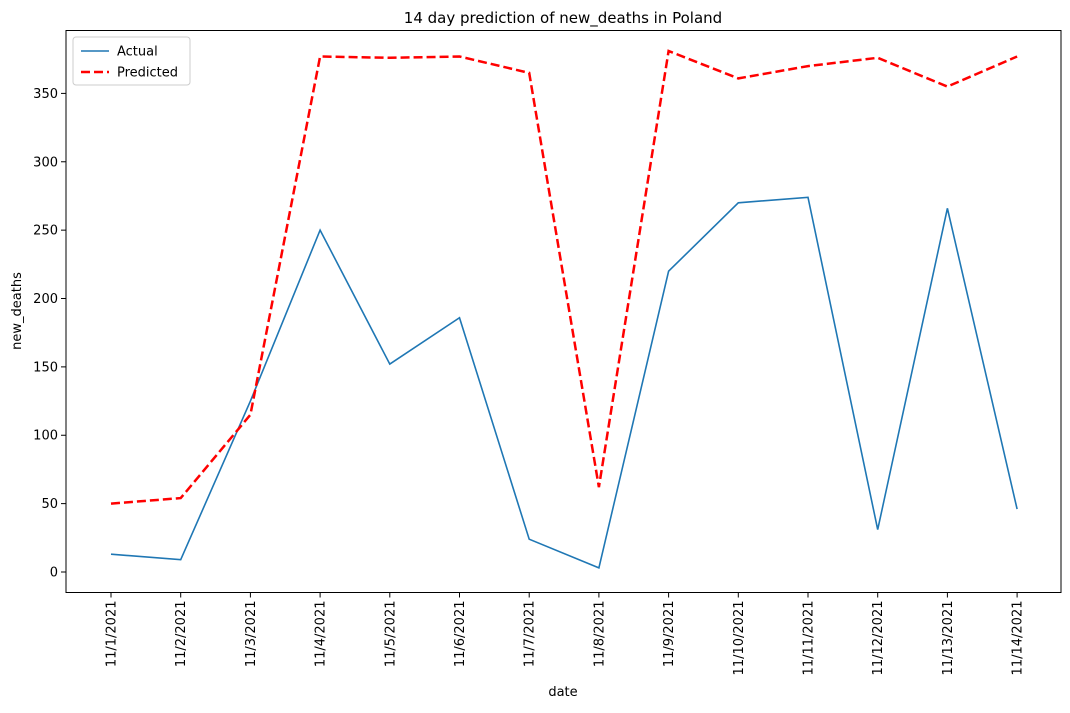  What do you see at coordinates (530, 634) in the screenshot?
I see `x-tick-label: 11/7/2021` at bounding box center [530, 634].